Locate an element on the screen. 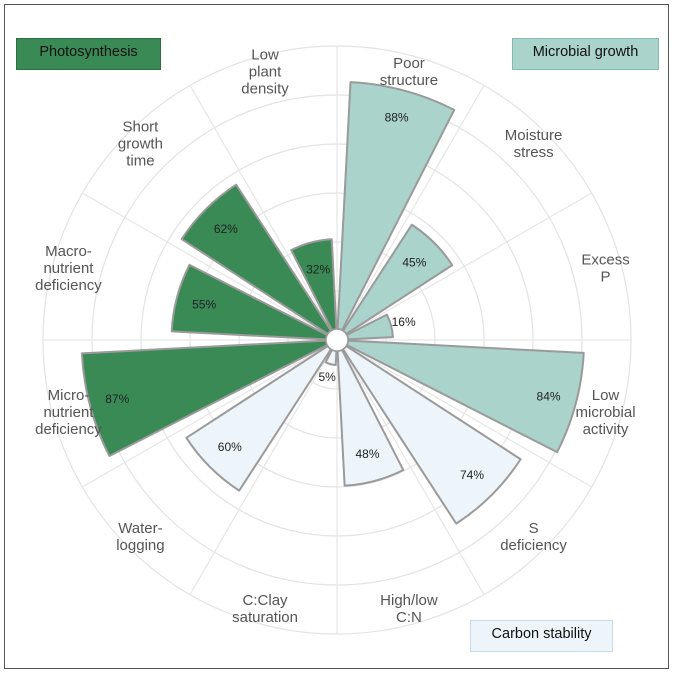 The image size is (675, 675). percent-label: 60% is located at coordinates (230, 447).